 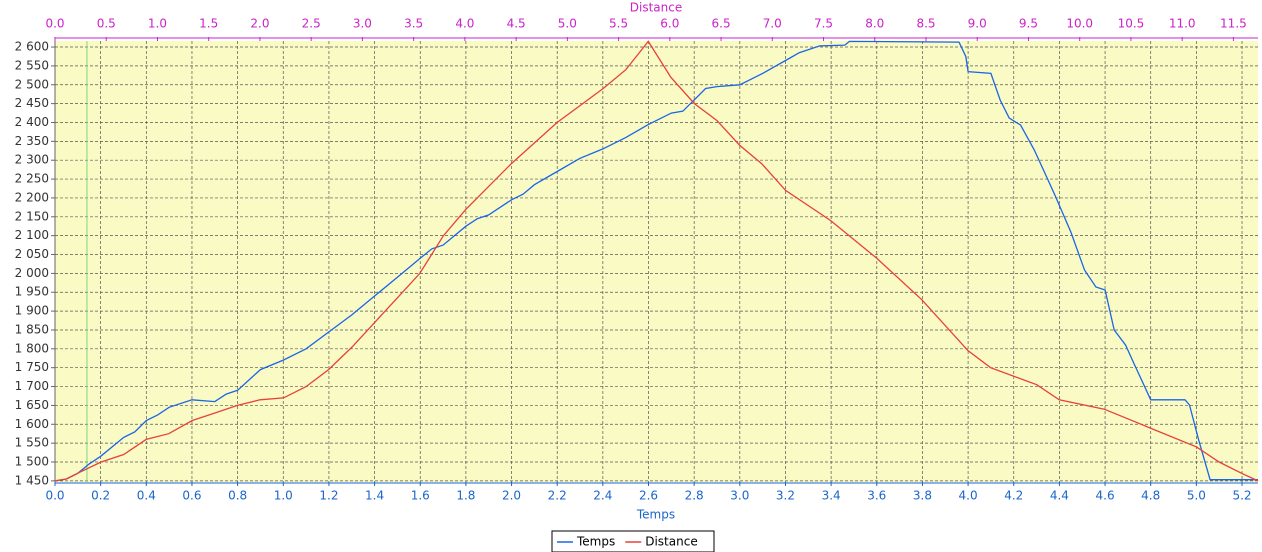 I want to click on y-tick-label: 1 600, so click(x=32, y=424).